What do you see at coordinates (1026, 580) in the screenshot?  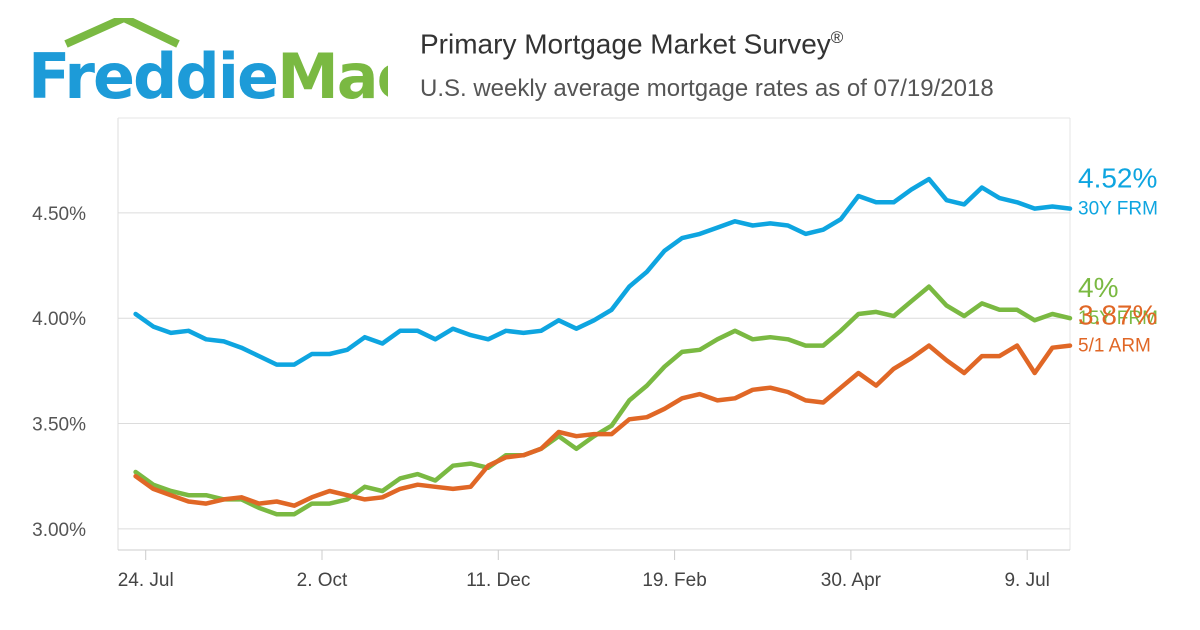 I see `x-tick-label: 9. Jul` at bounding box center [1026, 580].